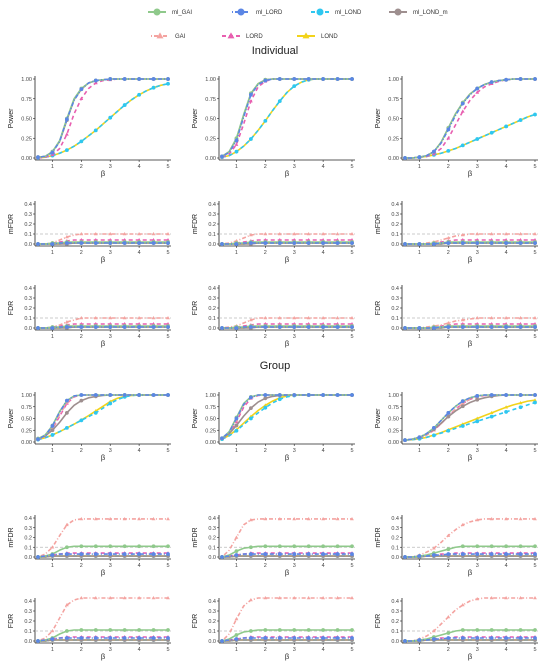 The image size is (550, 664). I want to click on series-ml_GAI, so click(103, 635).